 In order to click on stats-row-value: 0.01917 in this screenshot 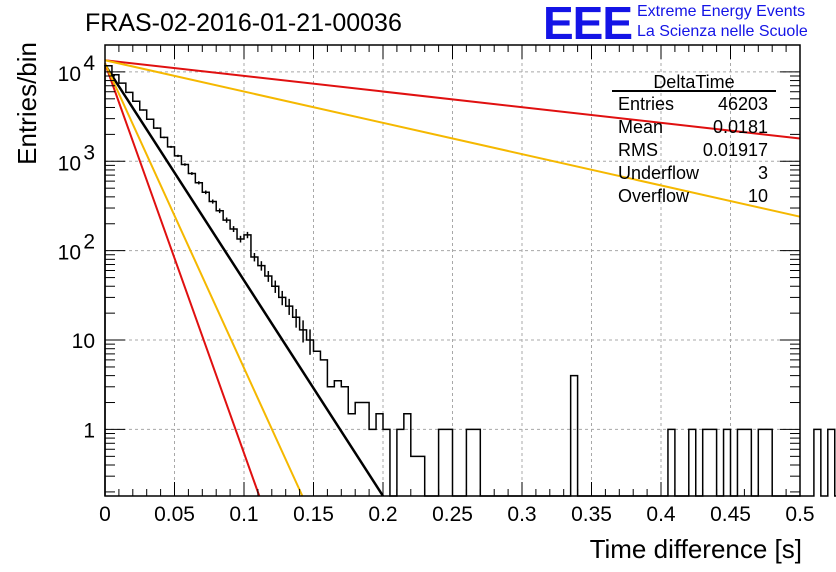, I will do `click(735, 150)`.